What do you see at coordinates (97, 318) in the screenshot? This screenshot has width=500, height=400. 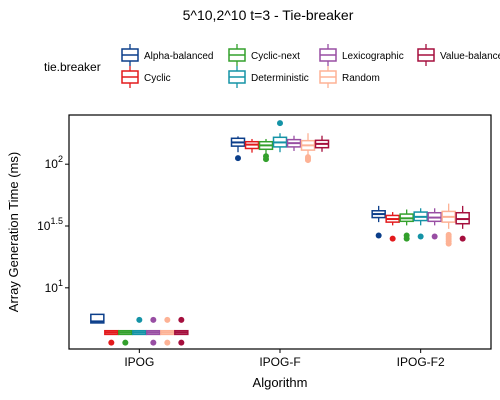 I see `box` at bounding box center [97, 318].